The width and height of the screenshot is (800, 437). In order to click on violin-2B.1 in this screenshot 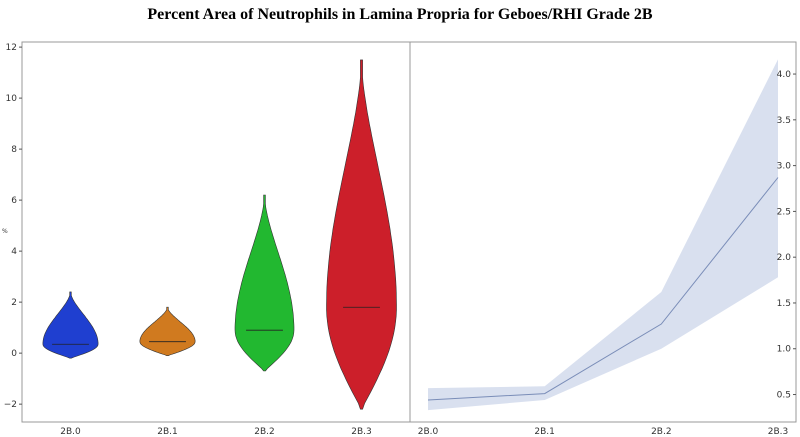, I will do `click(167, 331)`.